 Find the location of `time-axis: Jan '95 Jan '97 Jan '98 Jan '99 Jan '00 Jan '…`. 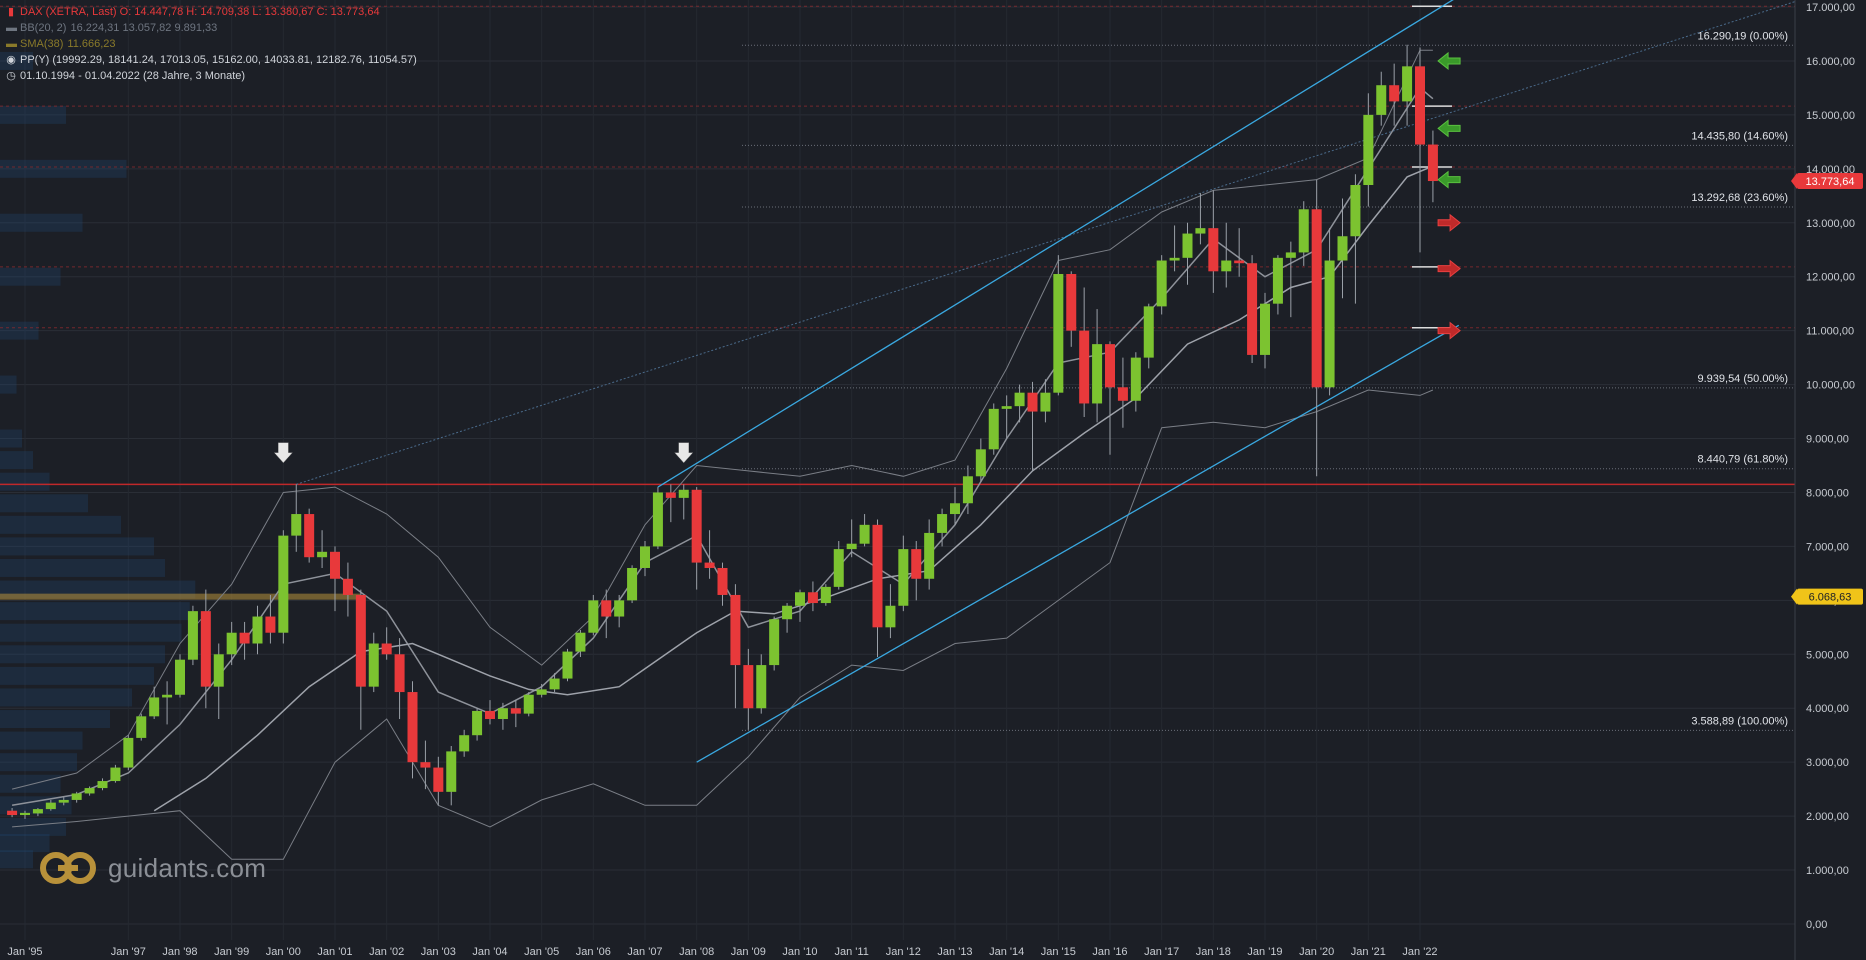

time-axis: Jan '95 Jan '97 Jan '98 Jan '99 Jan '00 Jan '… is located at coordinates (722, 952).